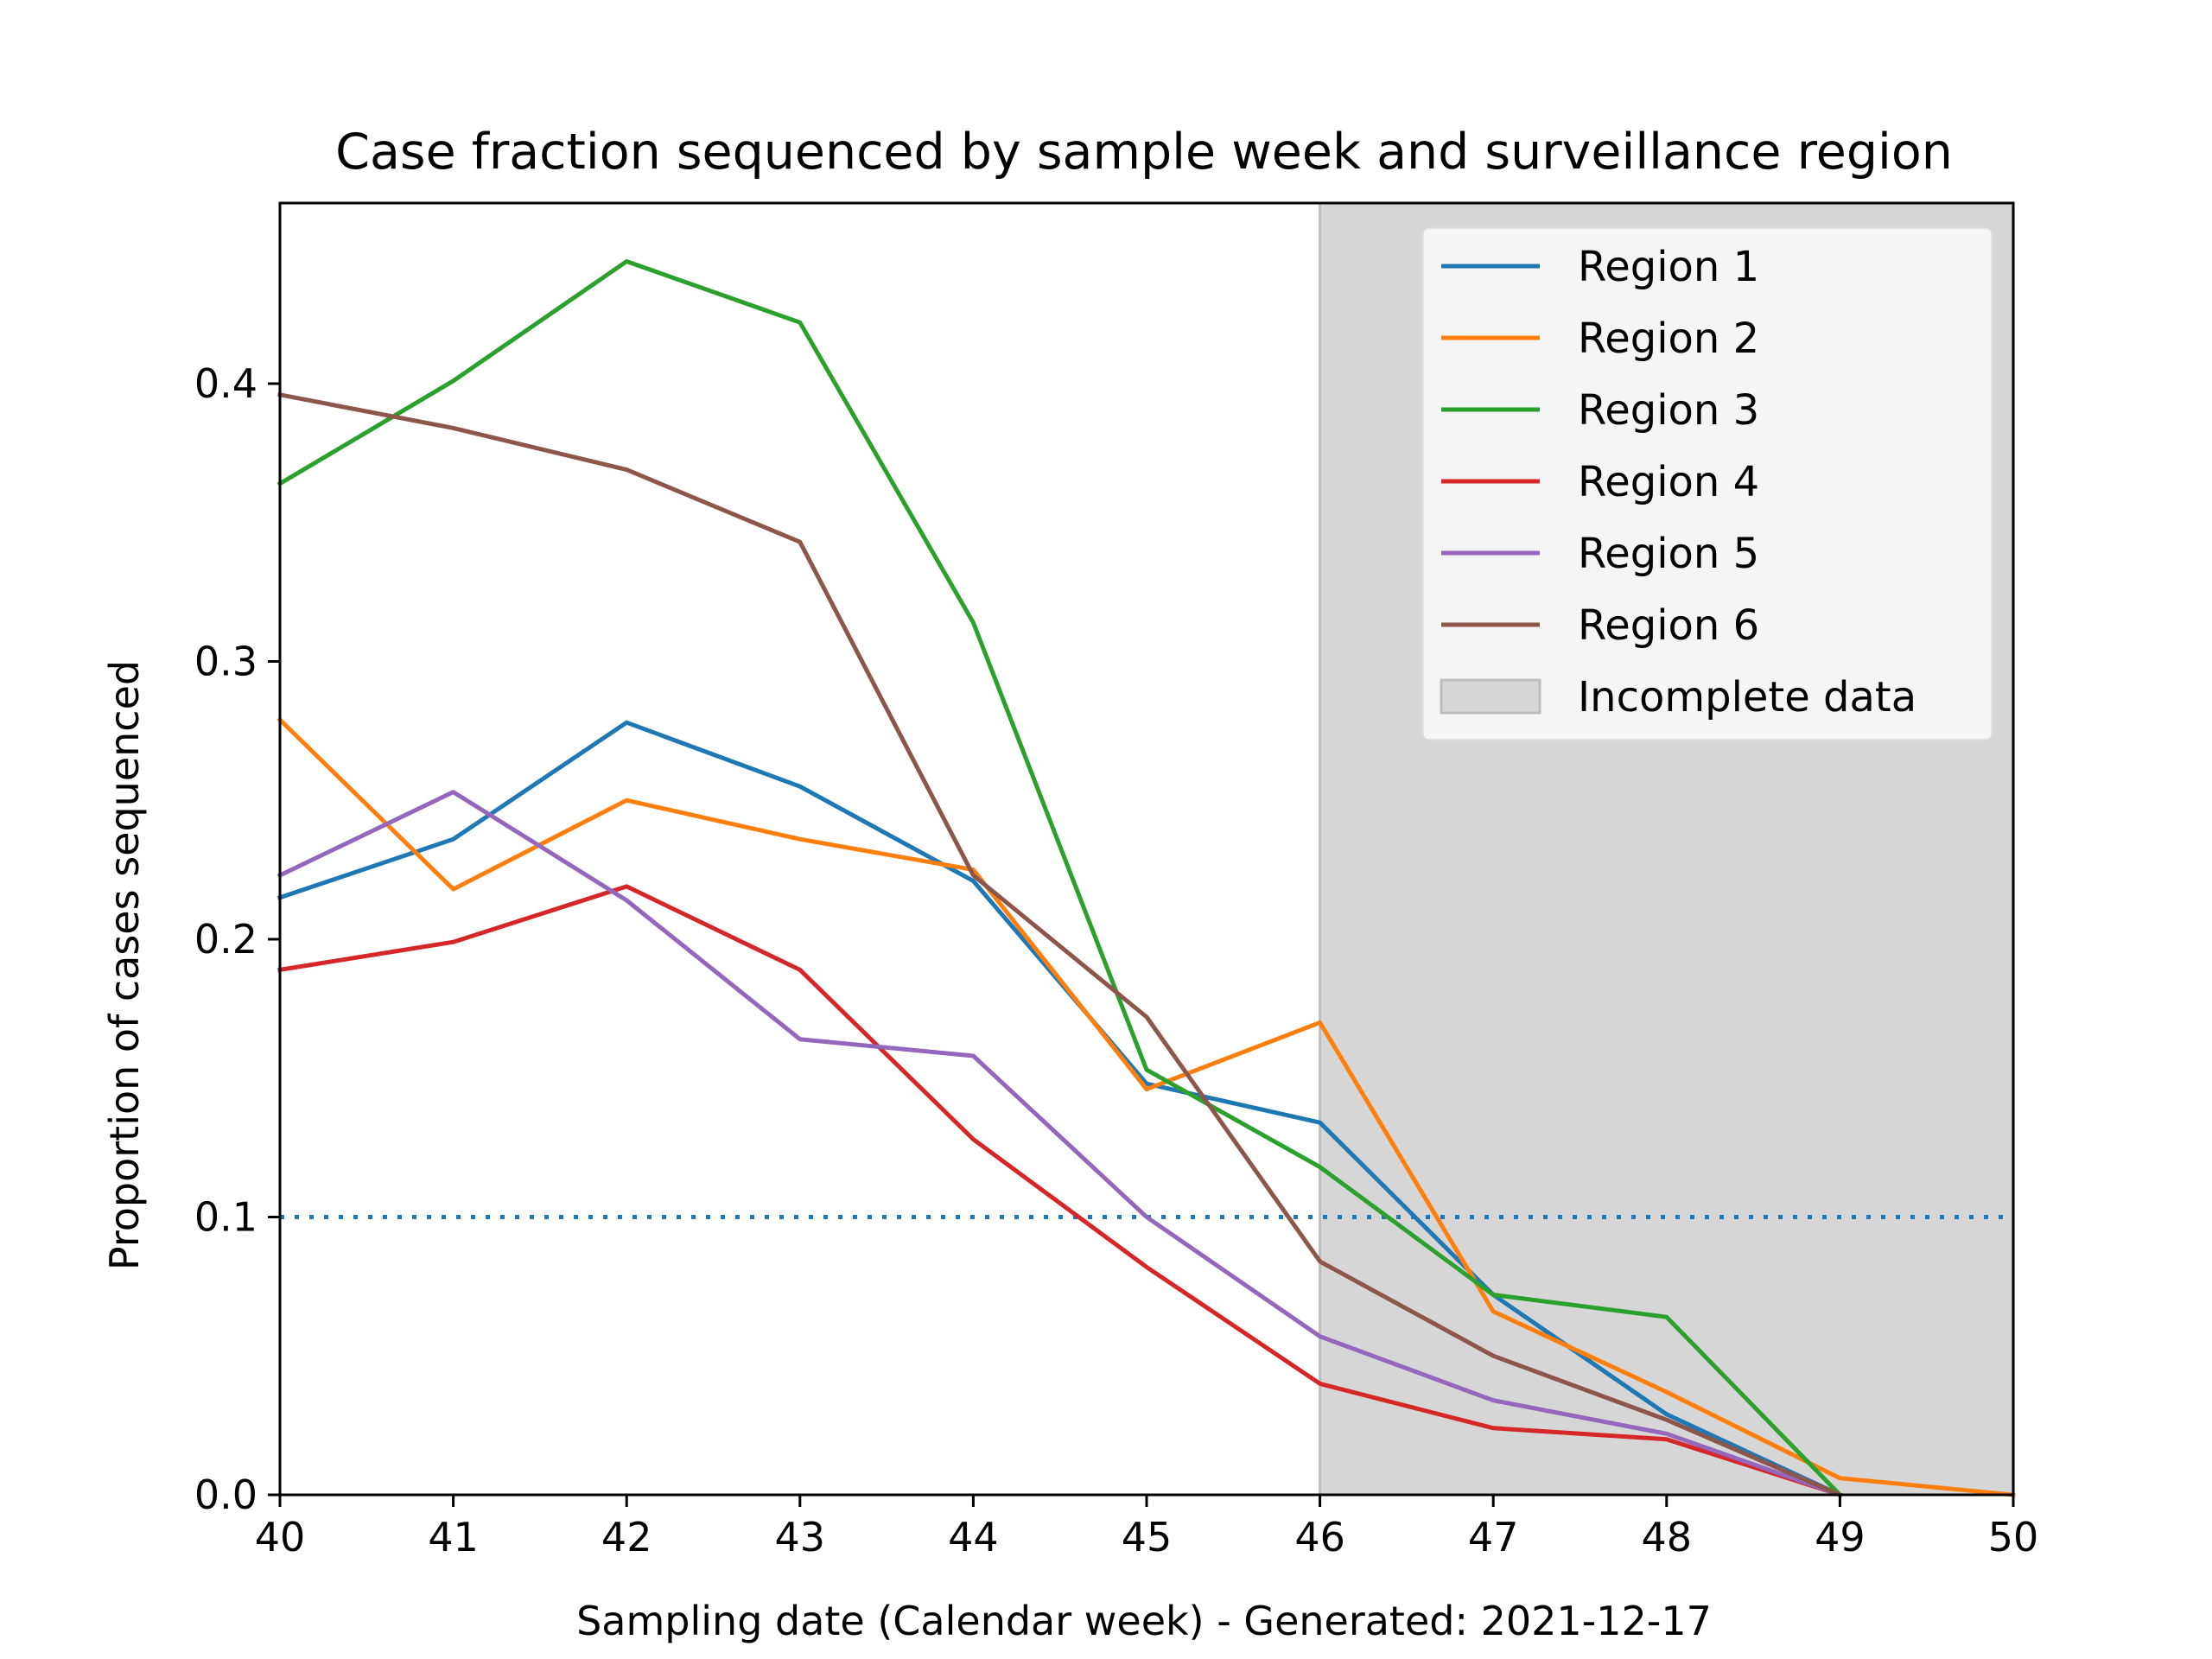  Describe the element at coordinates (973, 1537) in the screenshot. I see `x-tick-label: 44` at that location.